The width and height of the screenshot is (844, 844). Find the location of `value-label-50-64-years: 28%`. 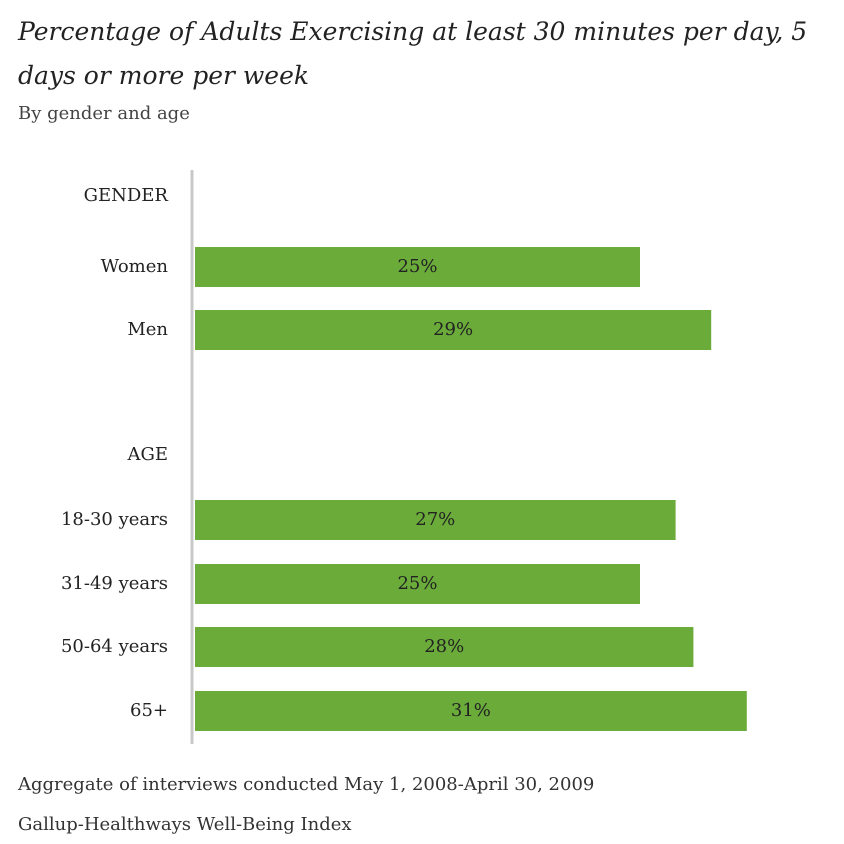

value-label-50-64-years: 28% is located at coordinates (444, 646).